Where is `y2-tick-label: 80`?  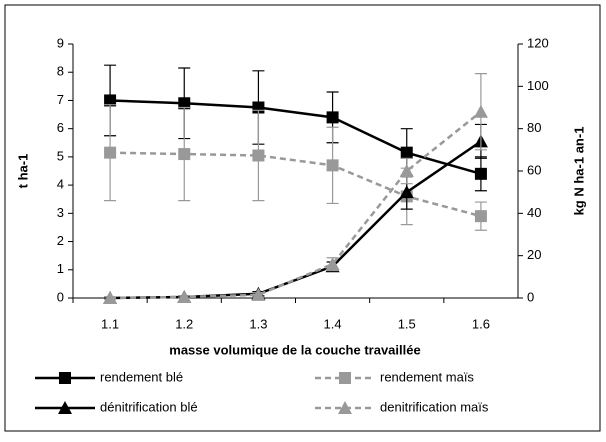 y2-tick-label: 80 is located at coordinates (534, 127).